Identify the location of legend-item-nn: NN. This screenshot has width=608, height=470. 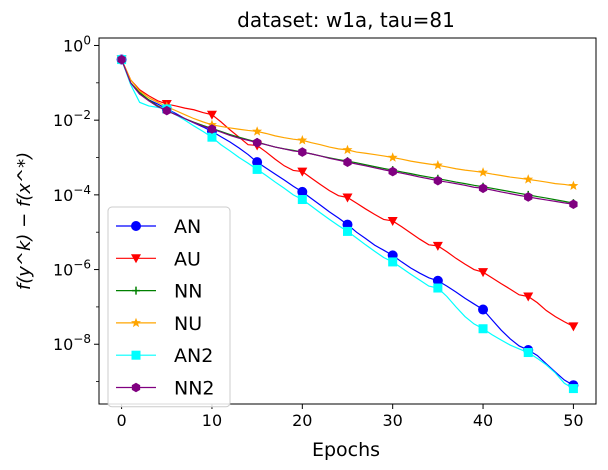
(159, 292).